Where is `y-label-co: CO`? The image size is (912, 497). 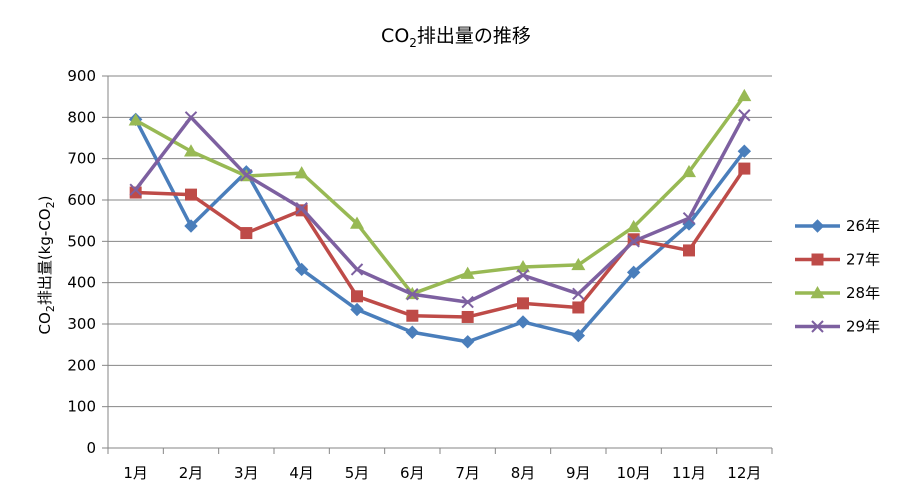 y-label-co: CO is located at coordinates (45, 323).